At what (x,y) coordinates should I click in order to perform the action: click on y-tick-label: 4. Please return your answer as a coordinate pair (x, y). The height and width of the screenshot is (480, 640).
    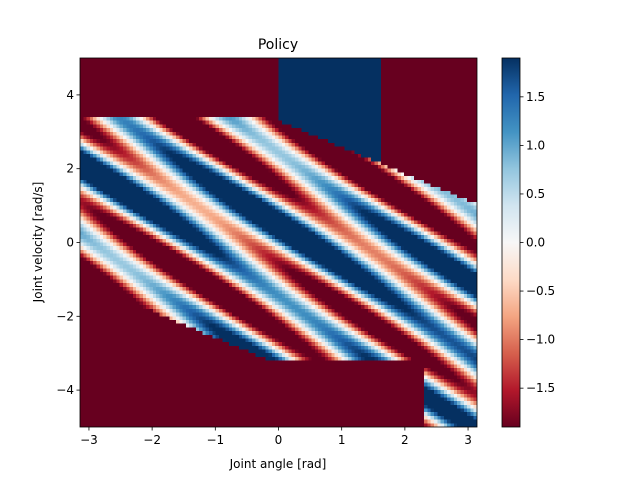
    Looking at the image, I should click on (70, 95).